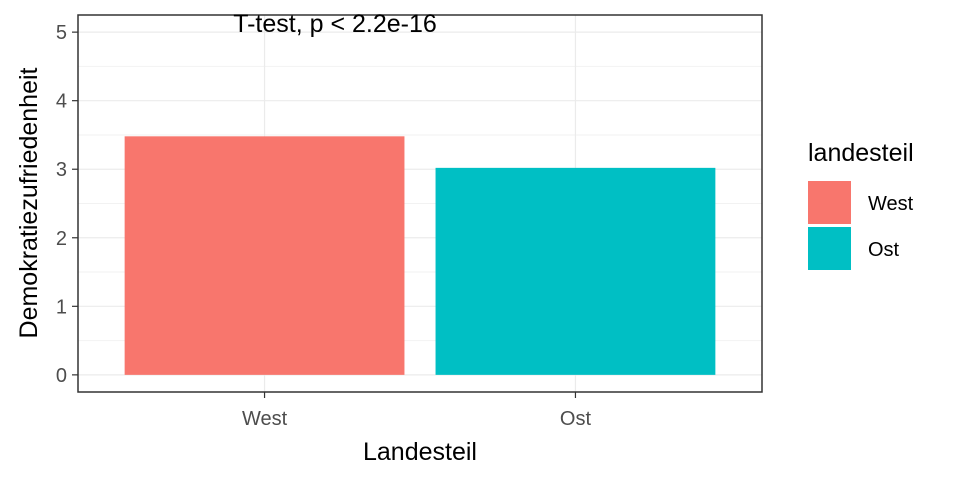  I want to click on x-tick-labels: West Ost, so click(417, 419).